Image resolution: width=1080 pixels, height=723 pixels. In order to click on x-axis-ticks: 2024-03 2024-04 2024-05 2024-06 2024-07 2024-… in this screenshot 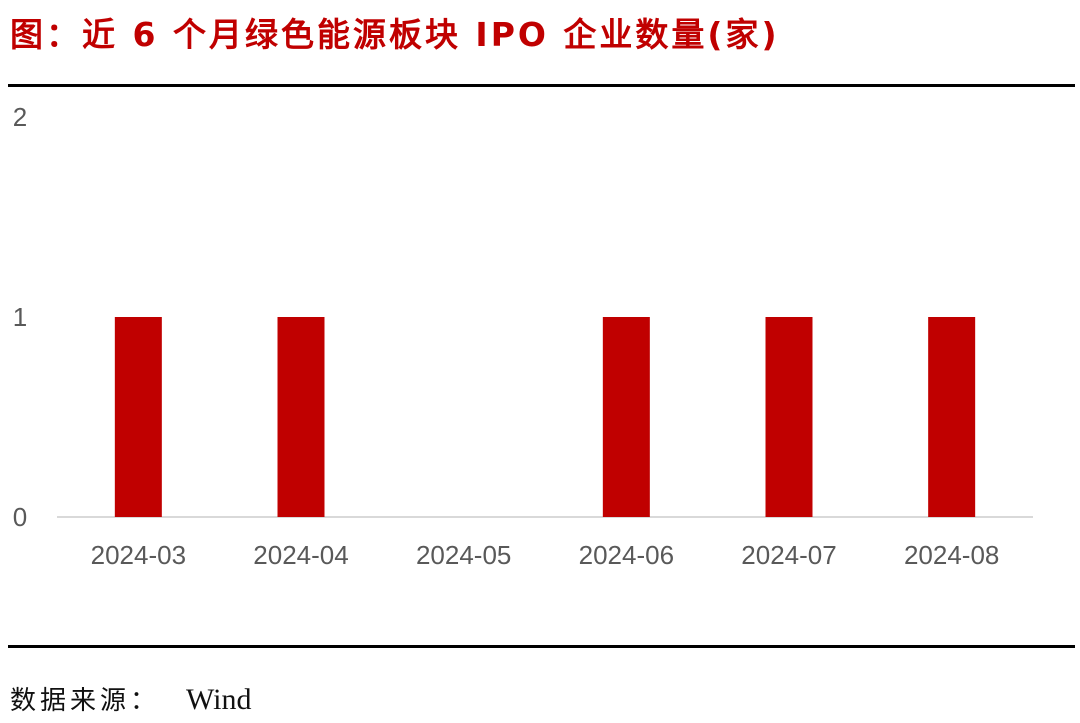, I will do `click(545, 555)`.